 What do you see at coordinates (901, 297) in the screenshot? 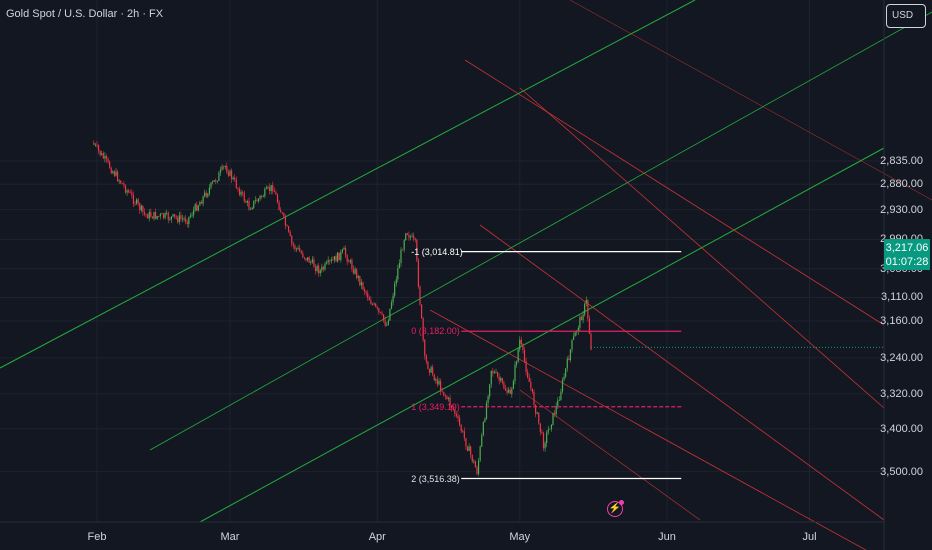
I see `price-tick: 3,110.00` at bounding box center [901, 297].